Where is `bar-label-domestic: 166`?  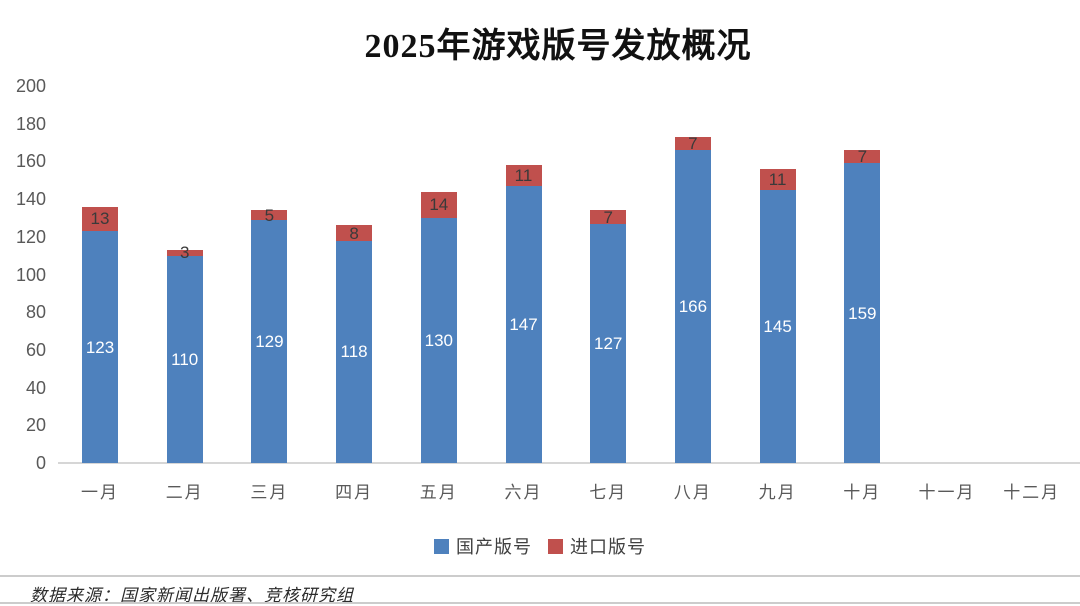 bar-label-domestic: 166 is located at coordinates (693, 307).